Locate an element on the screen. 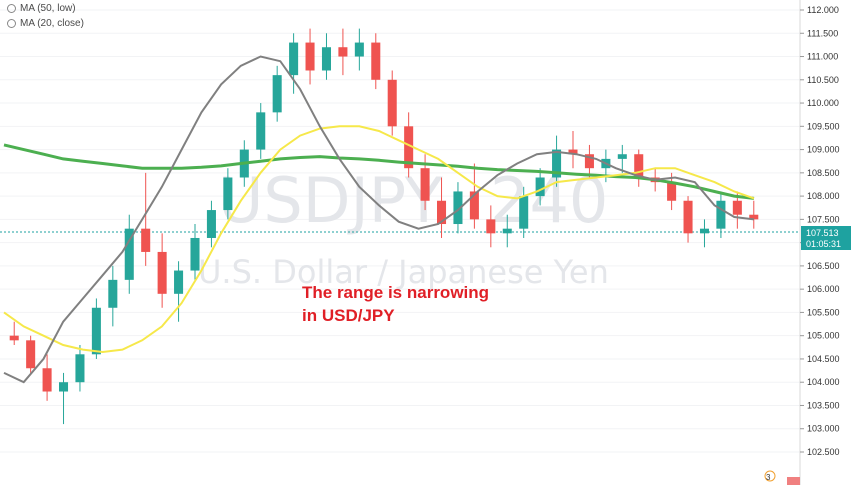 This screenshot has height=485, width=852. bottom-badge-count: 3 is located at coordinates (768, 477).